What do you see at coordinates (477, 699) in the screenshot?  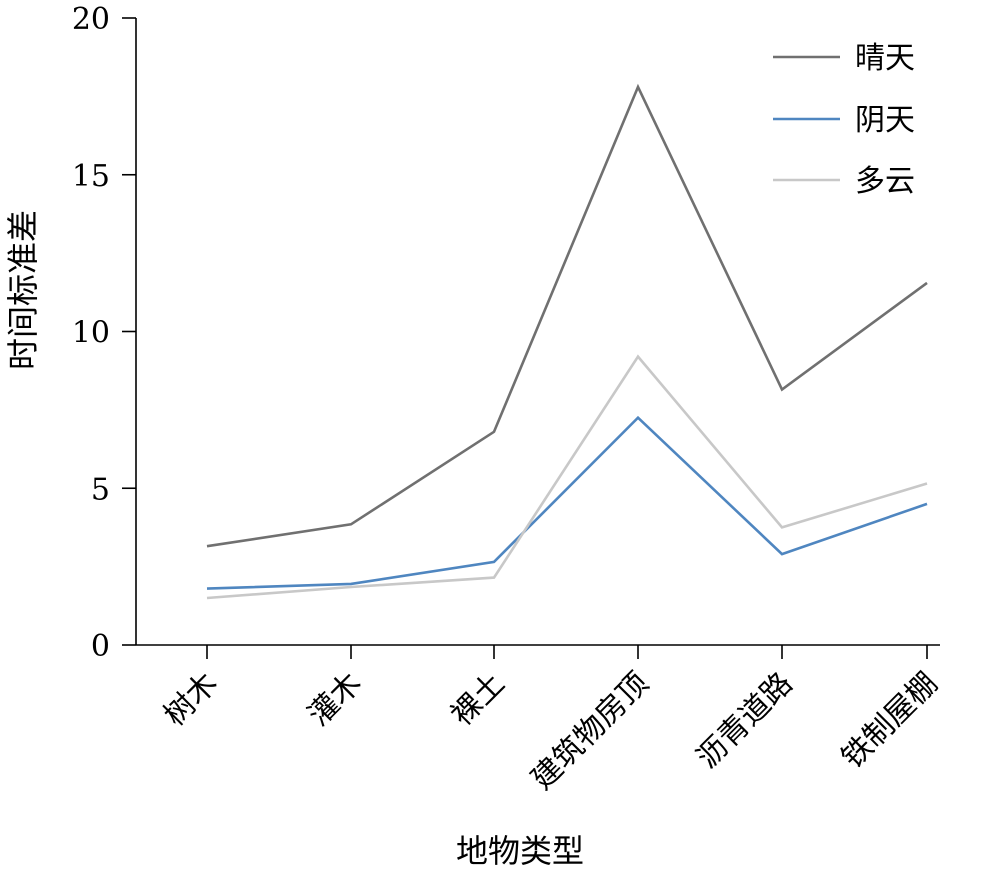 I see `x-tick-label: 裸土` at bounding box center [477, 699].